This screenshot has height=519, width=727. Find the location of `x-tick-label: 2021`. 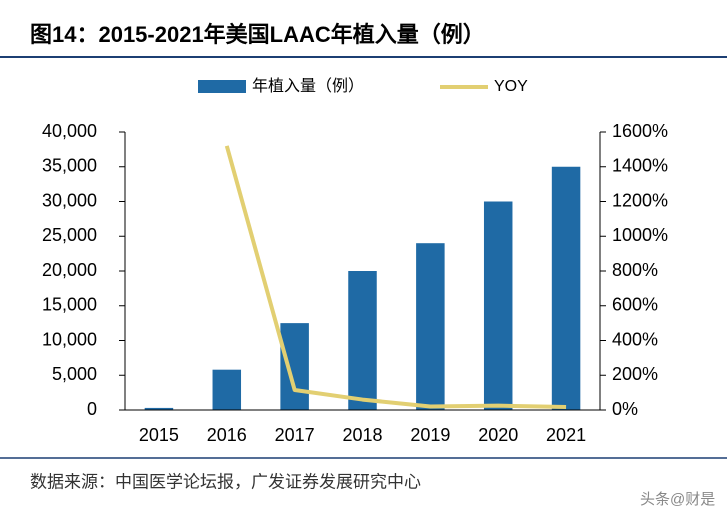

x-tick-label: 2021 is located at coordinates (566, 435).